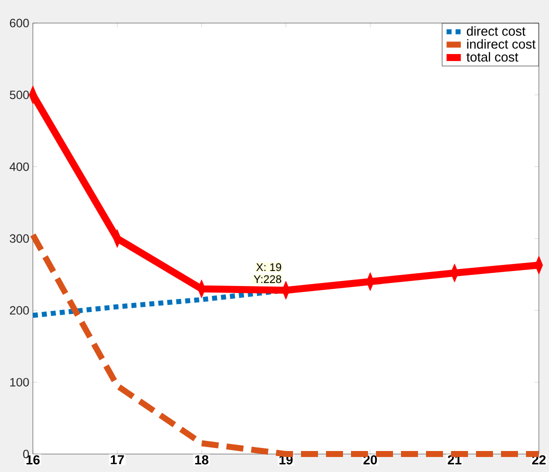  I want to click on y-tick-label: 500, so click(19, 95).